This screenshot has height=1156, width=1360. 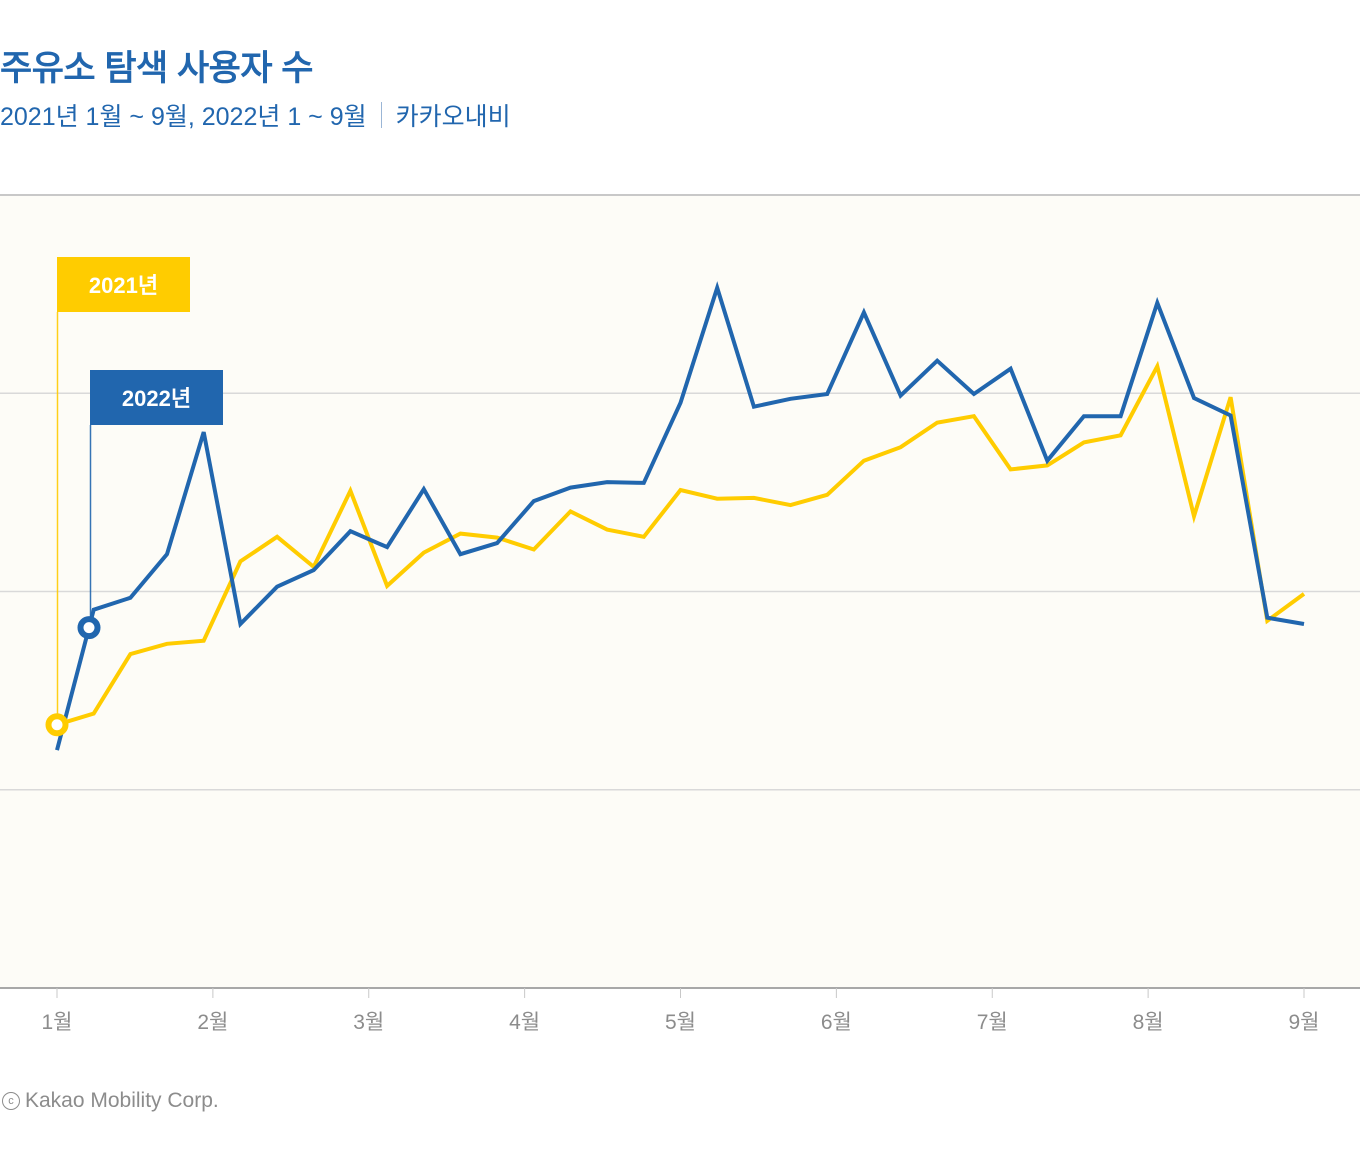 I want to click on copyright-icon: c, so click(x=11, y=1101).